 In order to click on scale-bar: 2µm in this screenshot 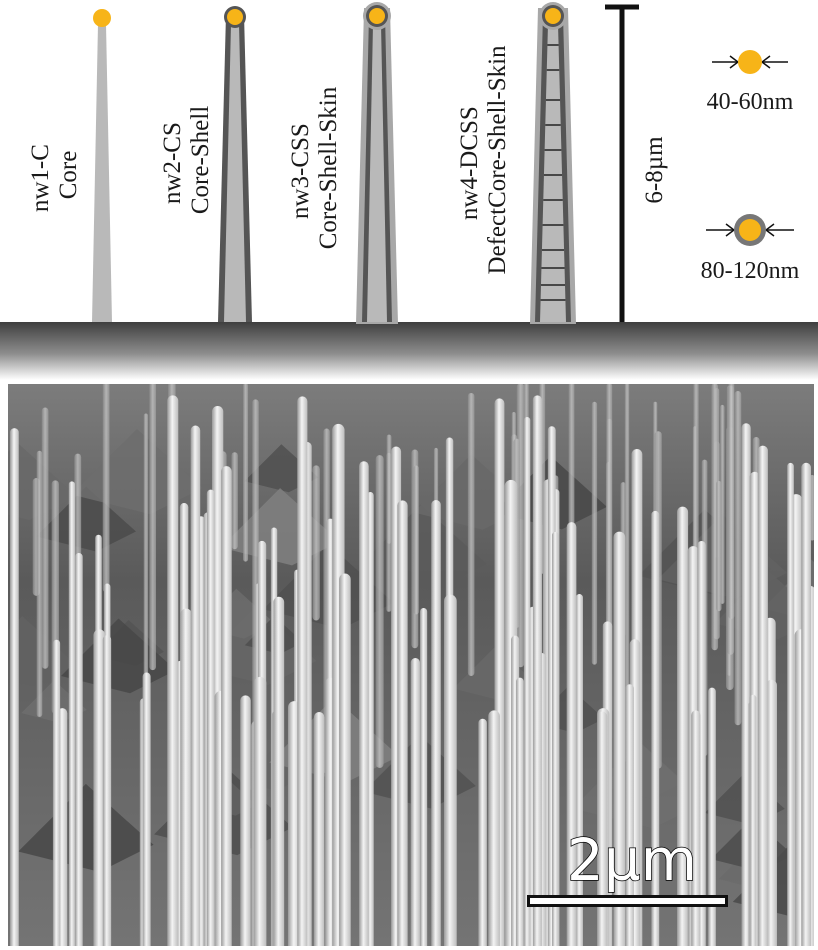, I will do `click(627, 866)`.